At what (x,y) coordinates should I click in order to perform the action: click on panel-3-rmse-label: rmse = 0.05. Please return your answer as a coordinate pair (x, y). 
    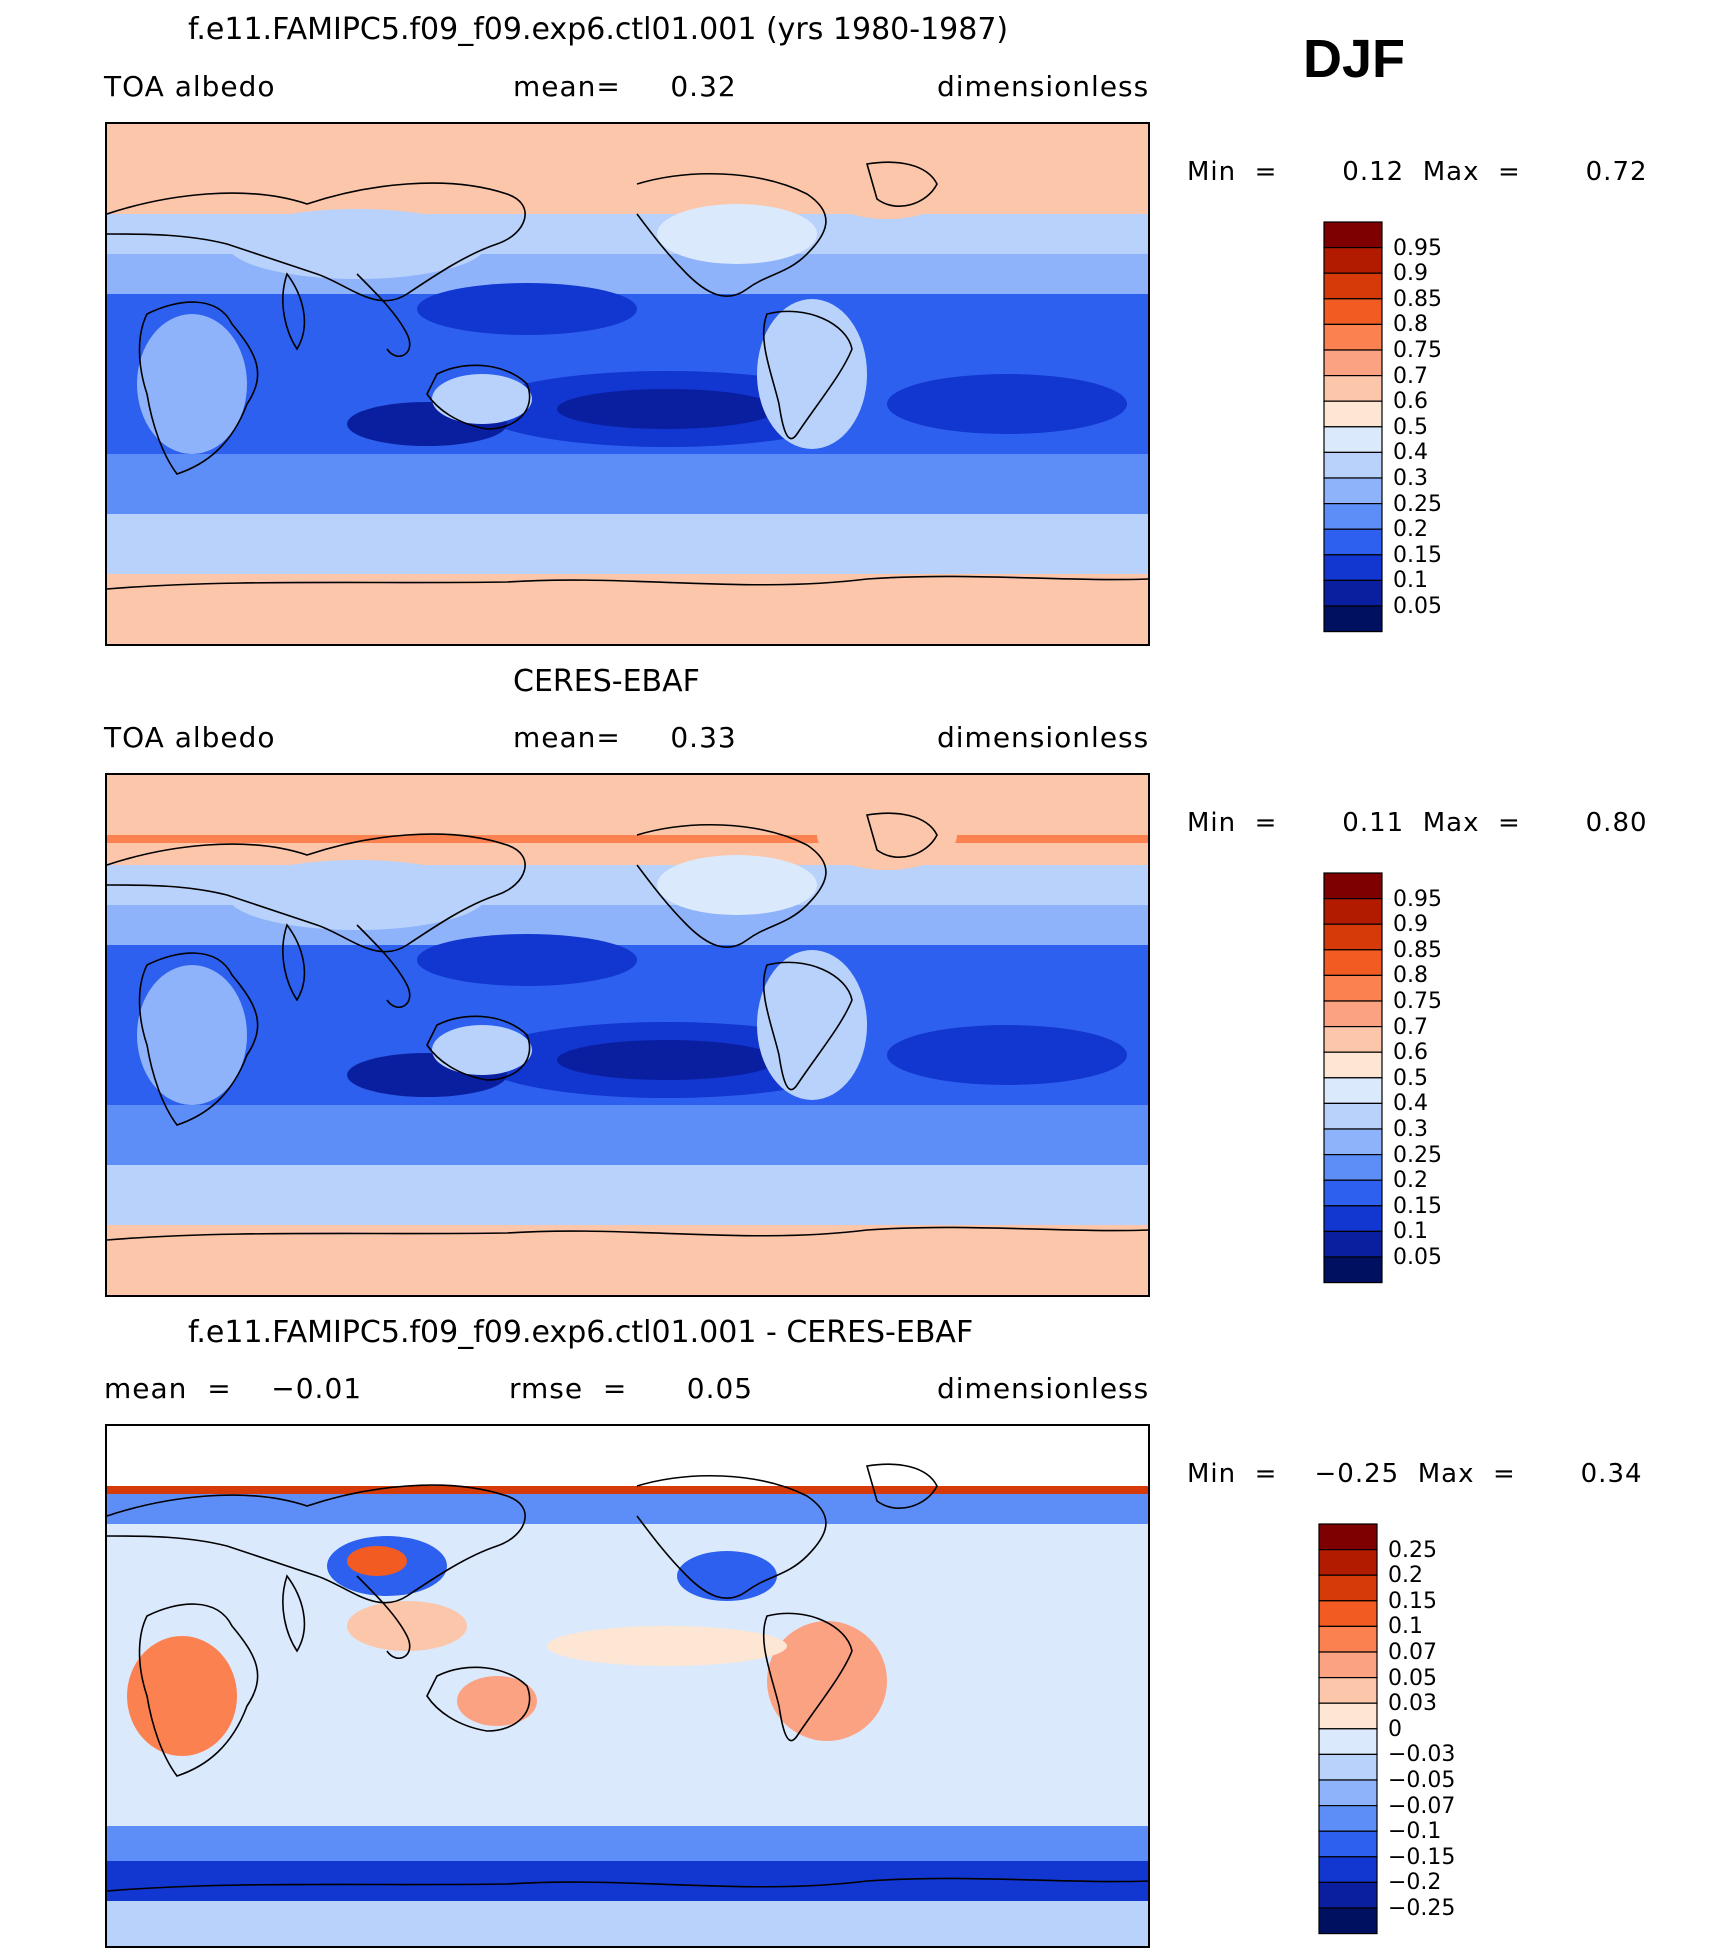
    Looking at the image, I should click on (631, 1388).